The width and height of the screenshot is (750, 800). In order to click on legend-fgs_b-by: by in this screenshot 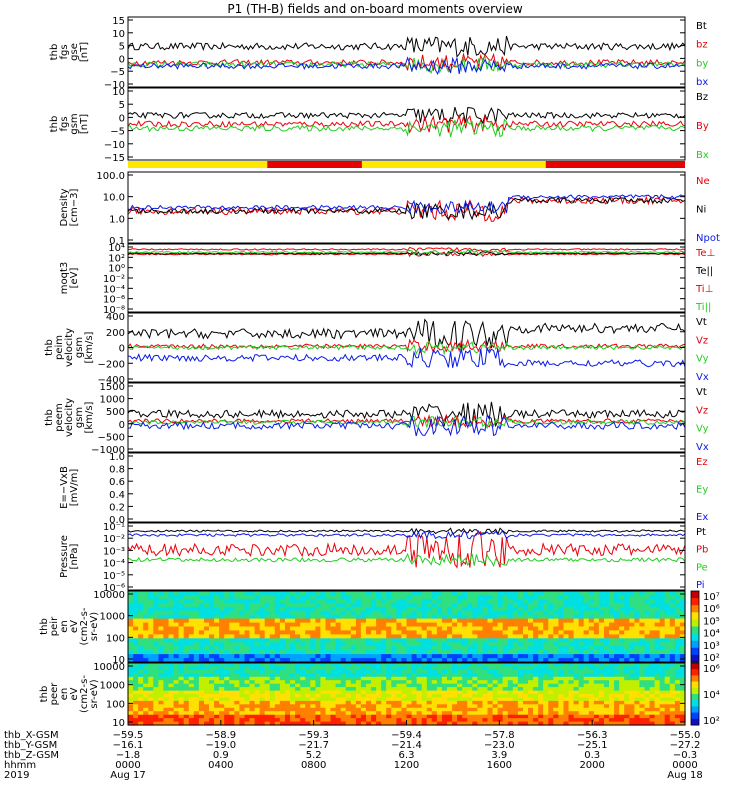, I will do `click(702, 63)`.